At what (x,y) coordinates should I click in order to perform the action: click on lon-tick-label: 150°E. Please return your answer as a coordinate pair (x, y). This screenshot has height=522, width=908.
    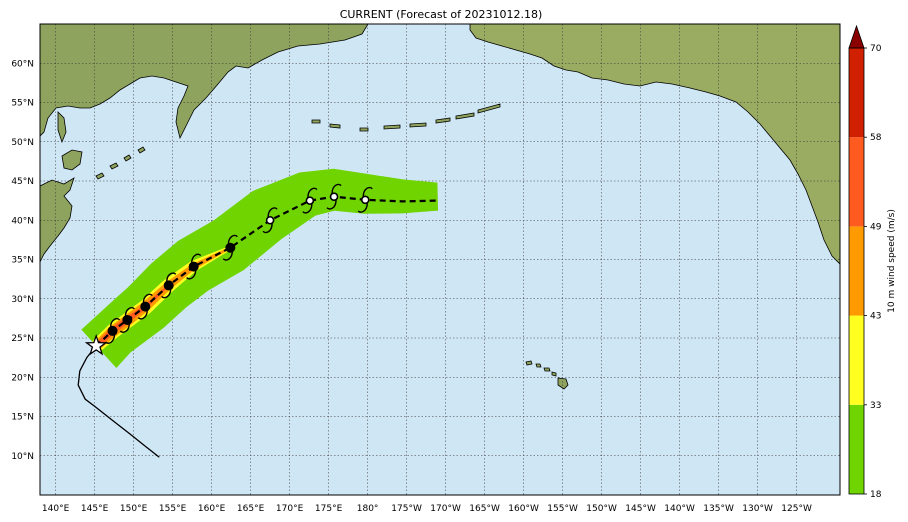
    Looking at the image, I should click on (134, 509).